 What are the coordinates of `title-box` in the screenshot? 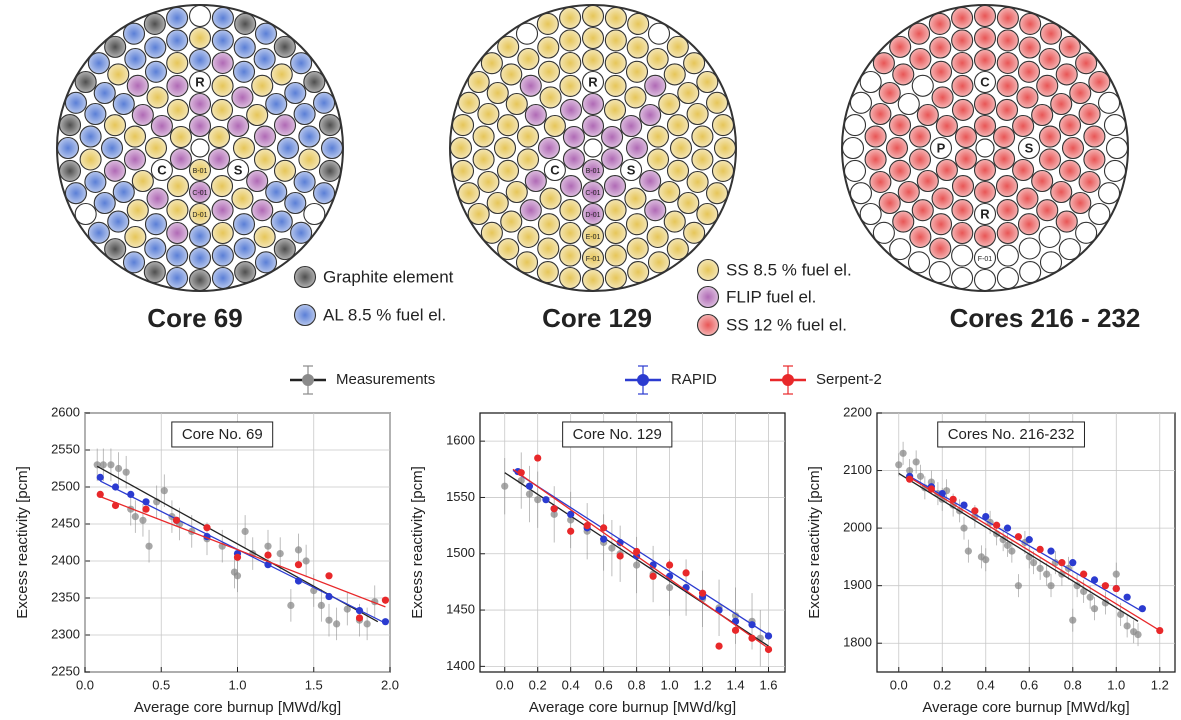 It's located at (222, 434).